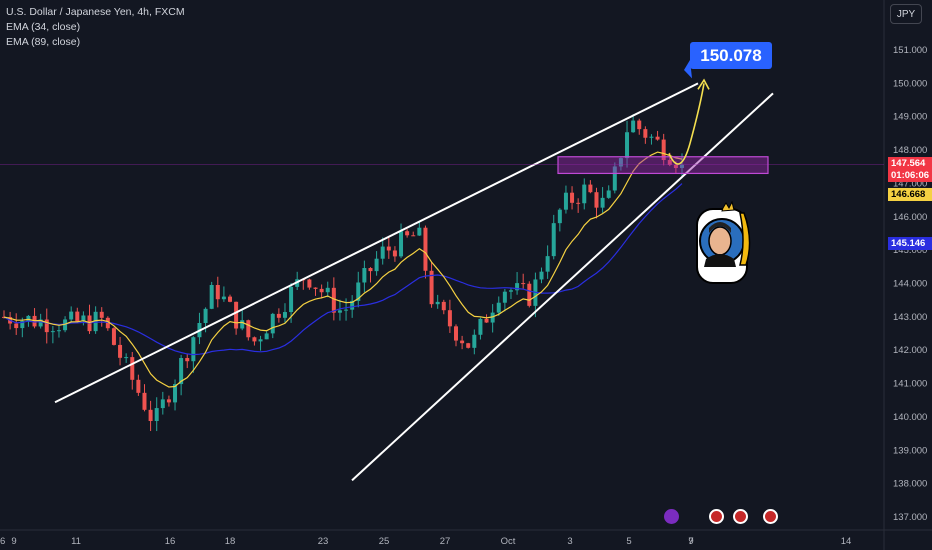  Describe the element at coordinates (846, 541) in the screenshot. I see `x-tick-label: 14` at that location.